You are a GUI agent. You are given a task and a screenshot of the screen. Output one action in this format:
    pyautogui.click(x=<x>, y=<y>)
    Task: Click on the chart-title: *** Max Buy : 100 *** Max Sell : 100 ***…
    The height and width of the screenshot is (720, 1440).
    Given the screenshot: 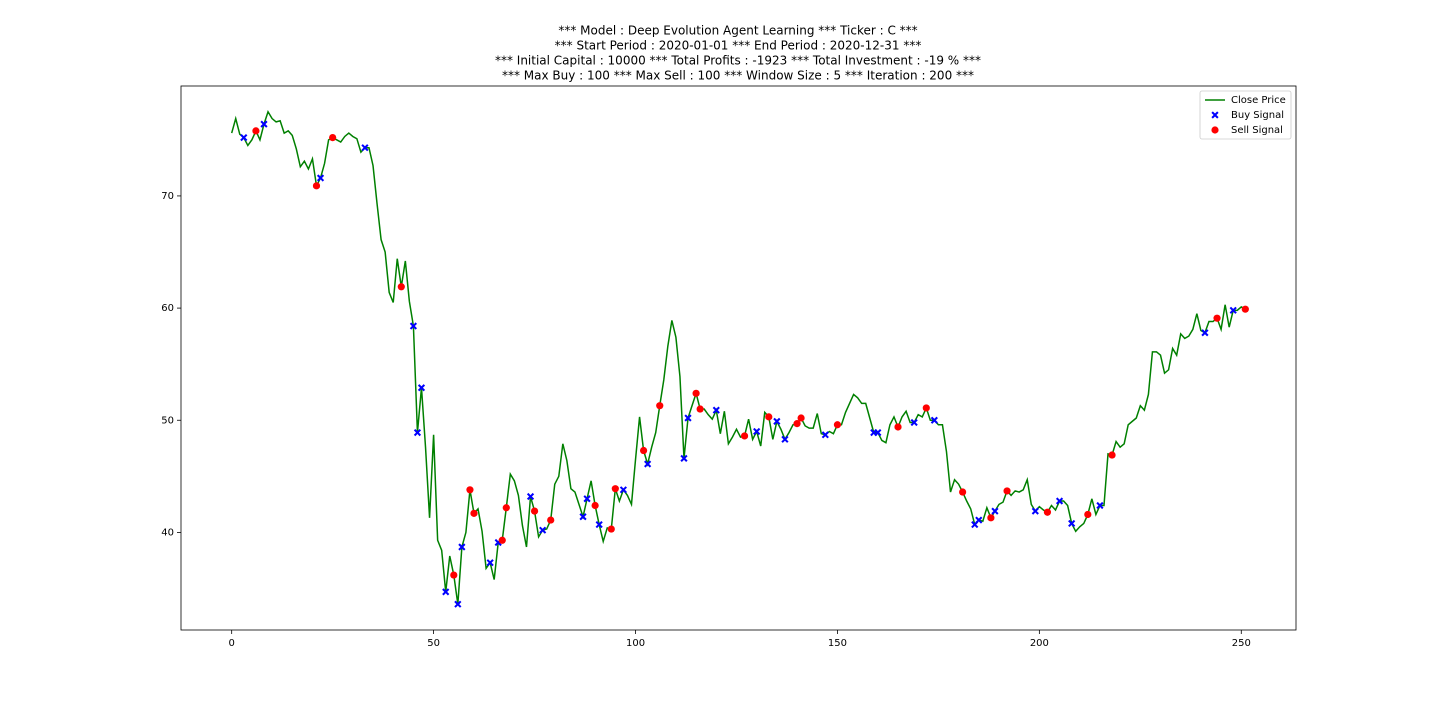 What is the action you would take?
    pyautogui.click(x=738, y=76)
    